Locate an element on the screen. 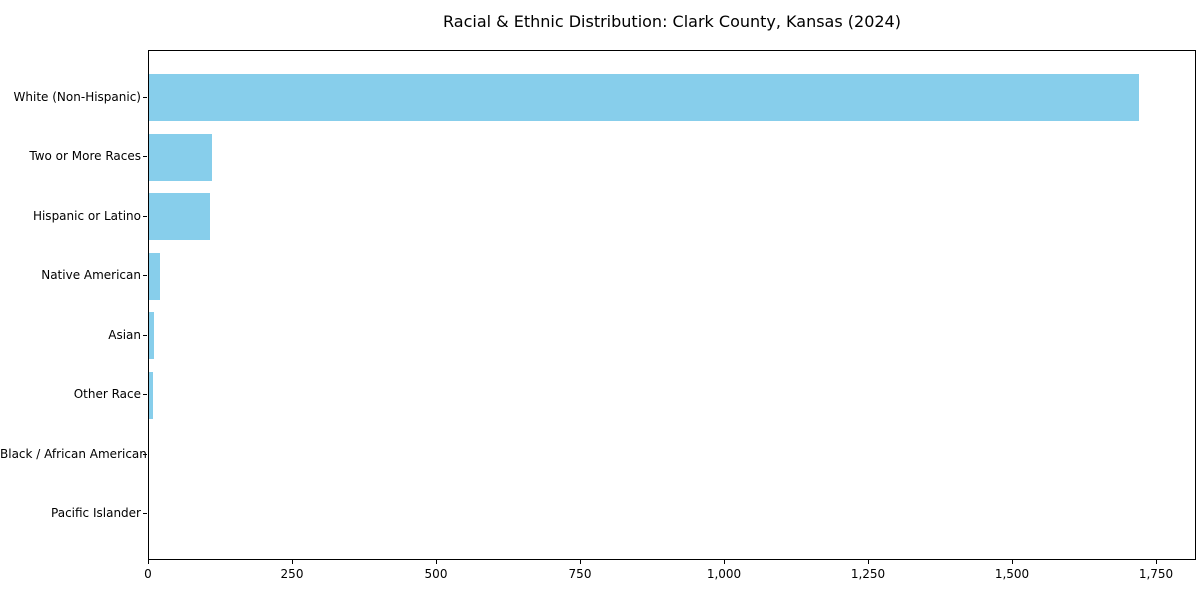  y-tick-label: White (Non-Hispanic) is located at coordinates (77, 97).